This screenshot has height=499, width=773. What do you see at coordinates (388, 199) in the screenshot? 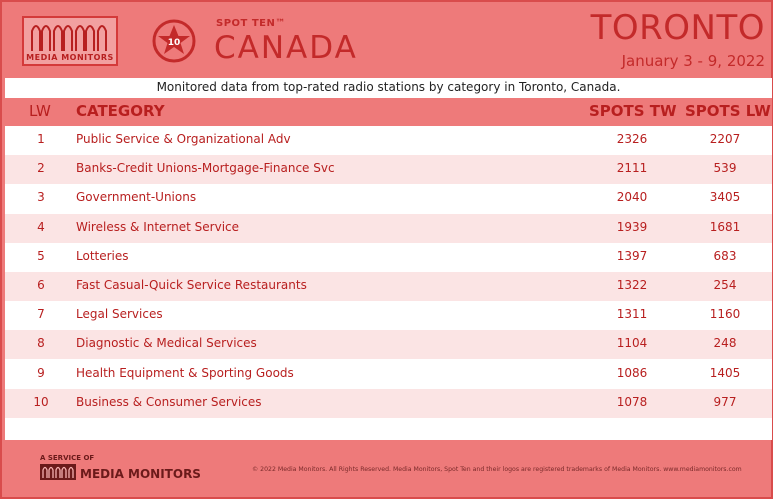
I see `table-row: 3 Government-Unions 2040 3405` at bounding box center [388, 199].